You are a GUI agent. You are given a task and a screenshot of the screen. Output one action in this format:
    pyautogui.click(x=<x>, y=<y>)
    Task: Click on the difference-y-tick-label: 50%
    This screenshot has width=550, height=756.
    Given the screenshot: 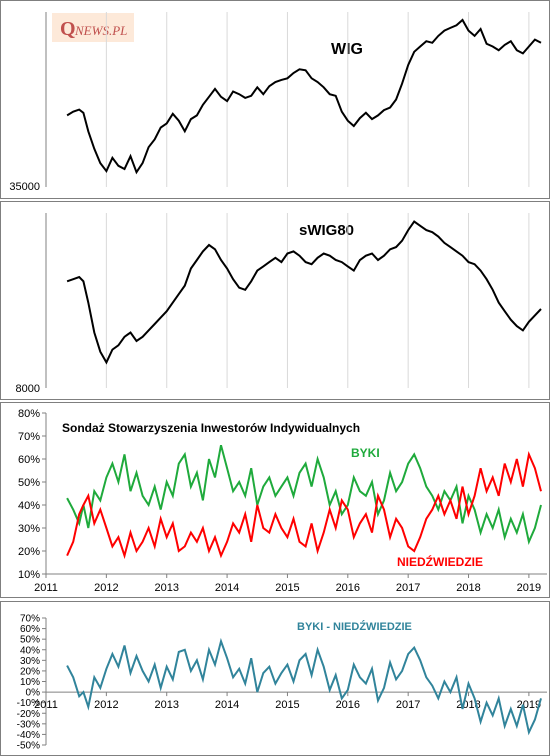 What is the action you would take?
    pyautogui.click(x=30, y=640)
    